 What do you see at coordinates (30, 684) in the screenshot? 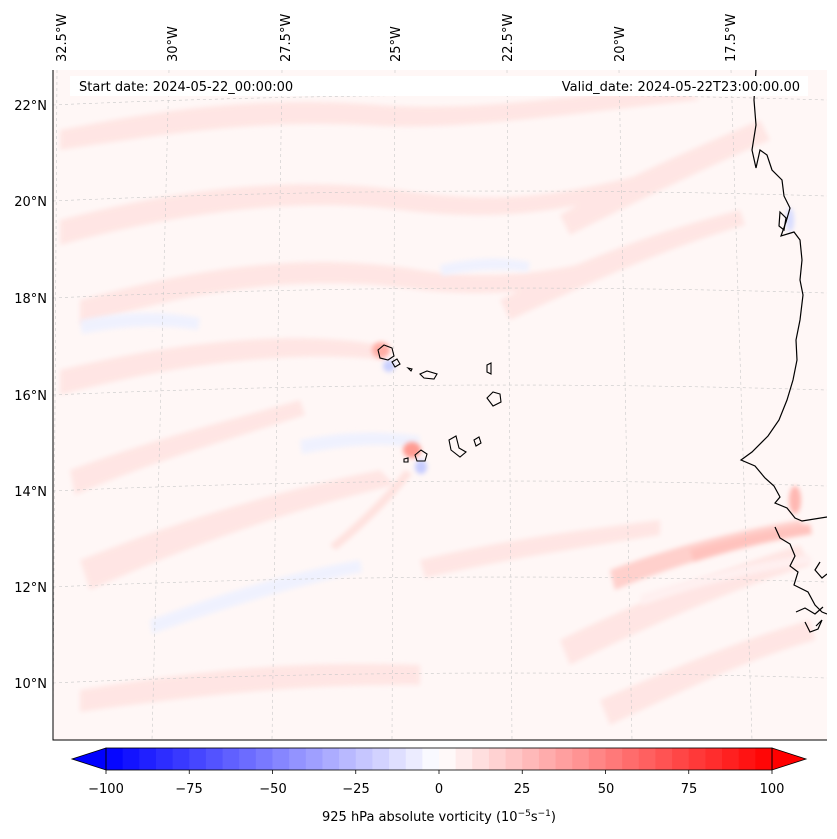
I see `lat-label: 10°N` at bounding box center [30, 684].